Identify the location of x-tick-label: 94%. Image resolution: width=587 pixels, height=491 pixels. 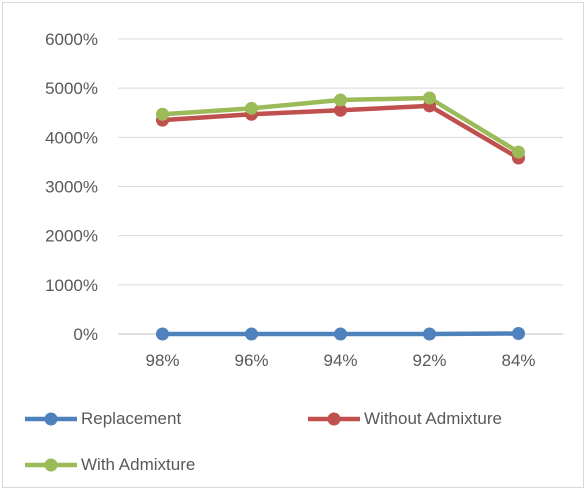
(340, 360).